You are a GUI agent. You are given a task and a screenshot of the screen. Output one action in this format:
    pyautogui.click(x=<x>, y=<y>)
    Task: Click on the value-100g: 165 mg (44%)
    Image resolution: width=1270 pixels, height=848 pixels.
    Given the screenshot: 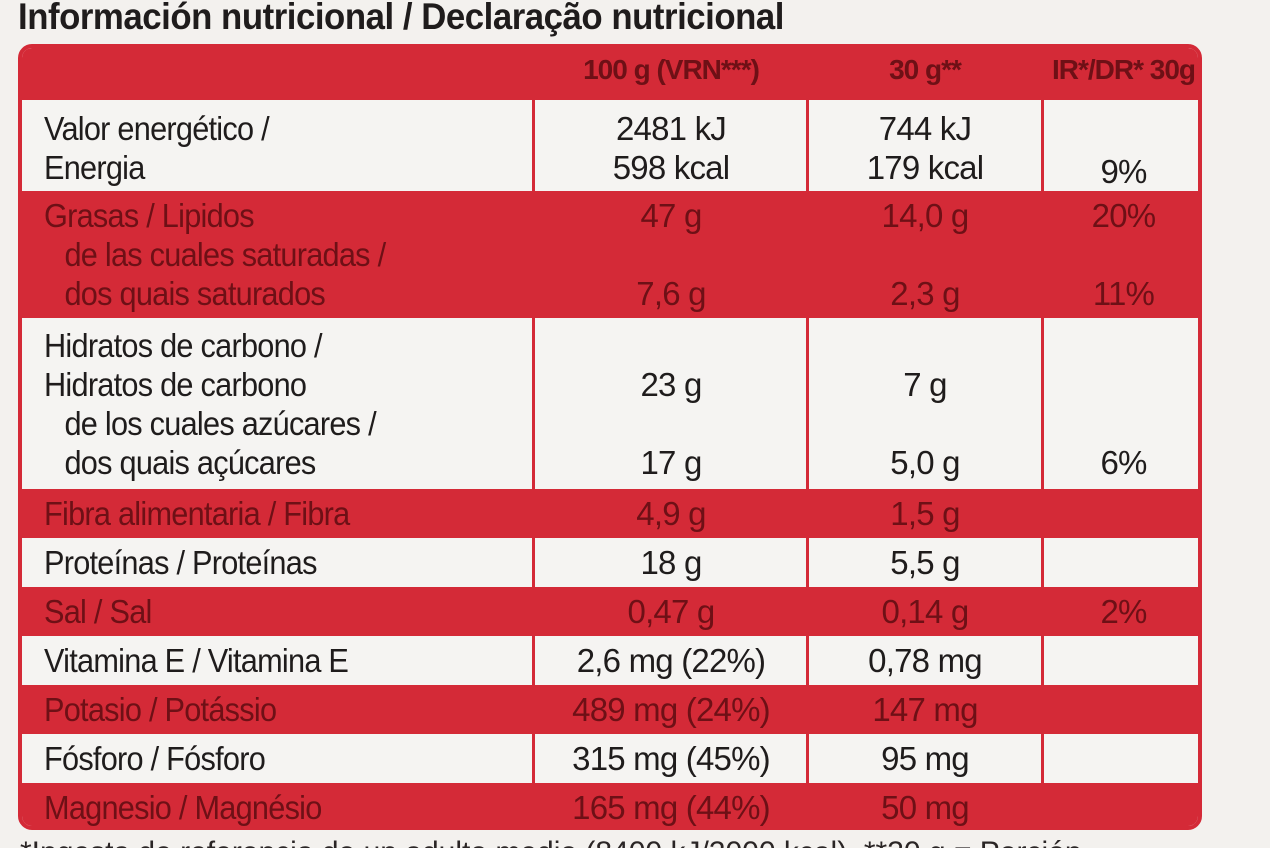 What is the action you would take?
    pyautogui.click(x=671, y=807)
    